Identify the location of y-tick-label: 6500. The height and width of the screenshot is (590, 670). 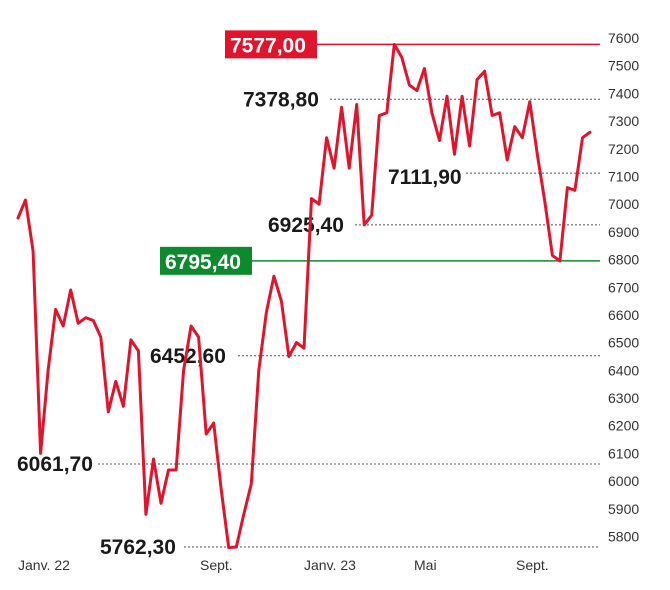
(623, 343).